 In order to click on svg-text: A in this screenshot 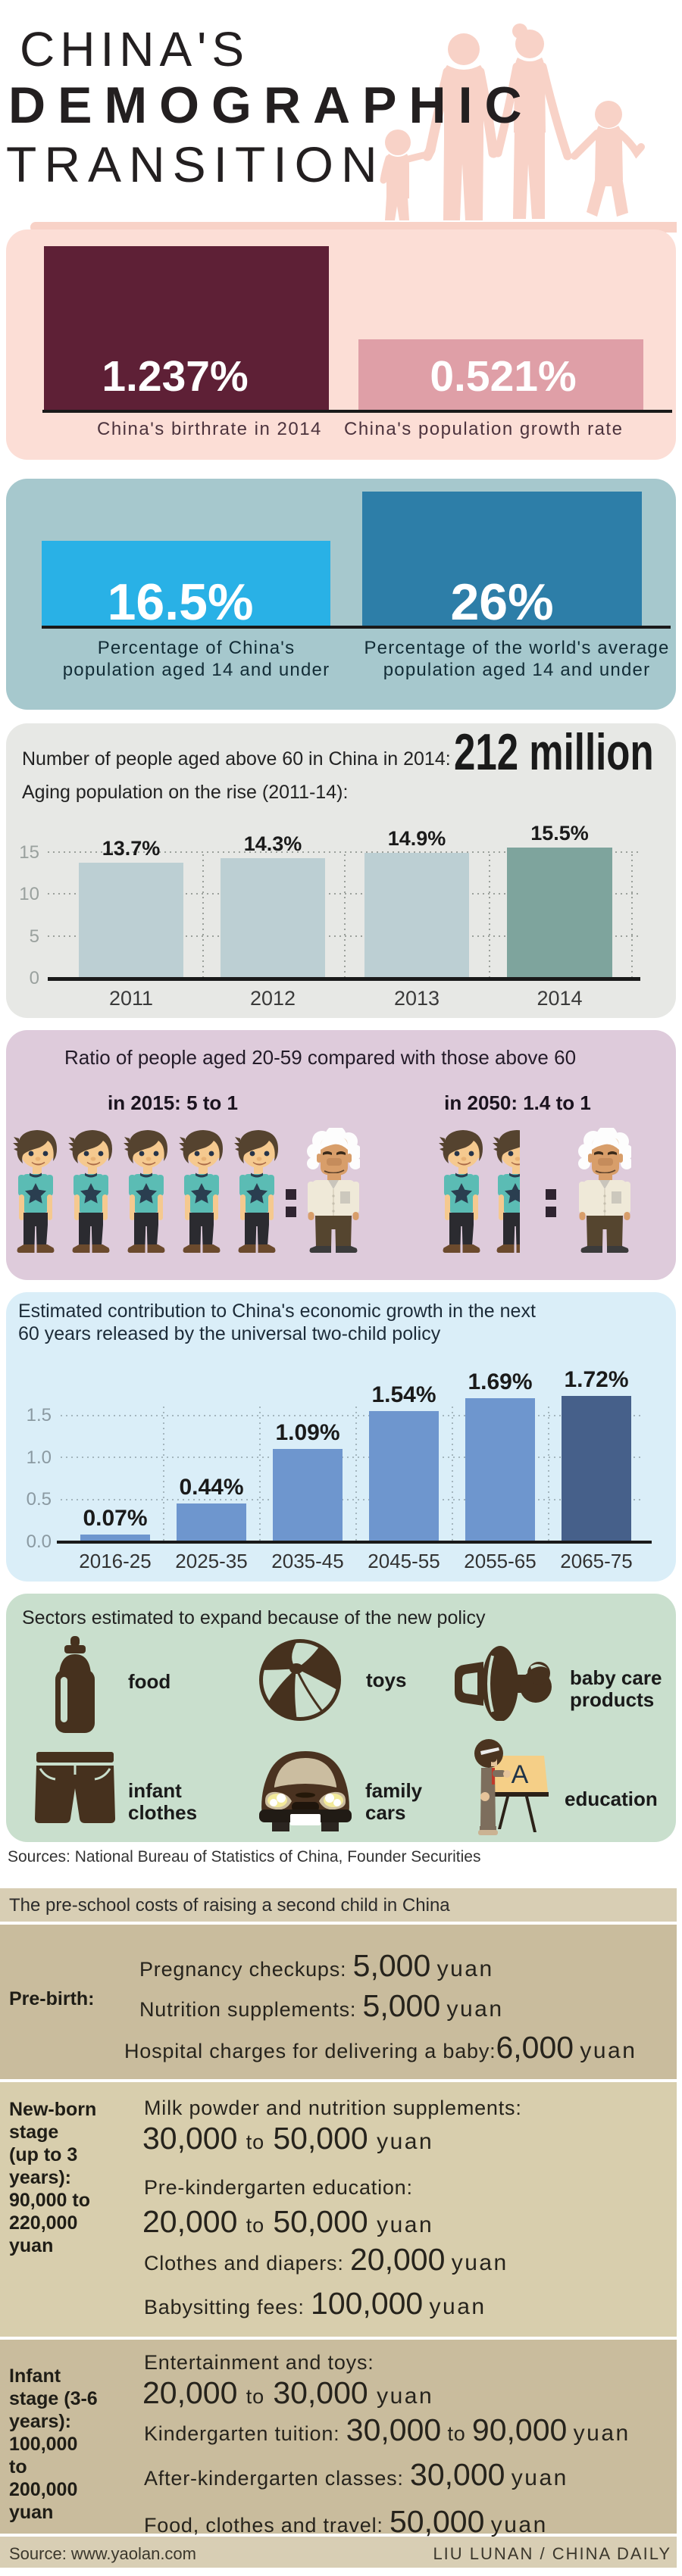, I will do `click(520, 1774)`.